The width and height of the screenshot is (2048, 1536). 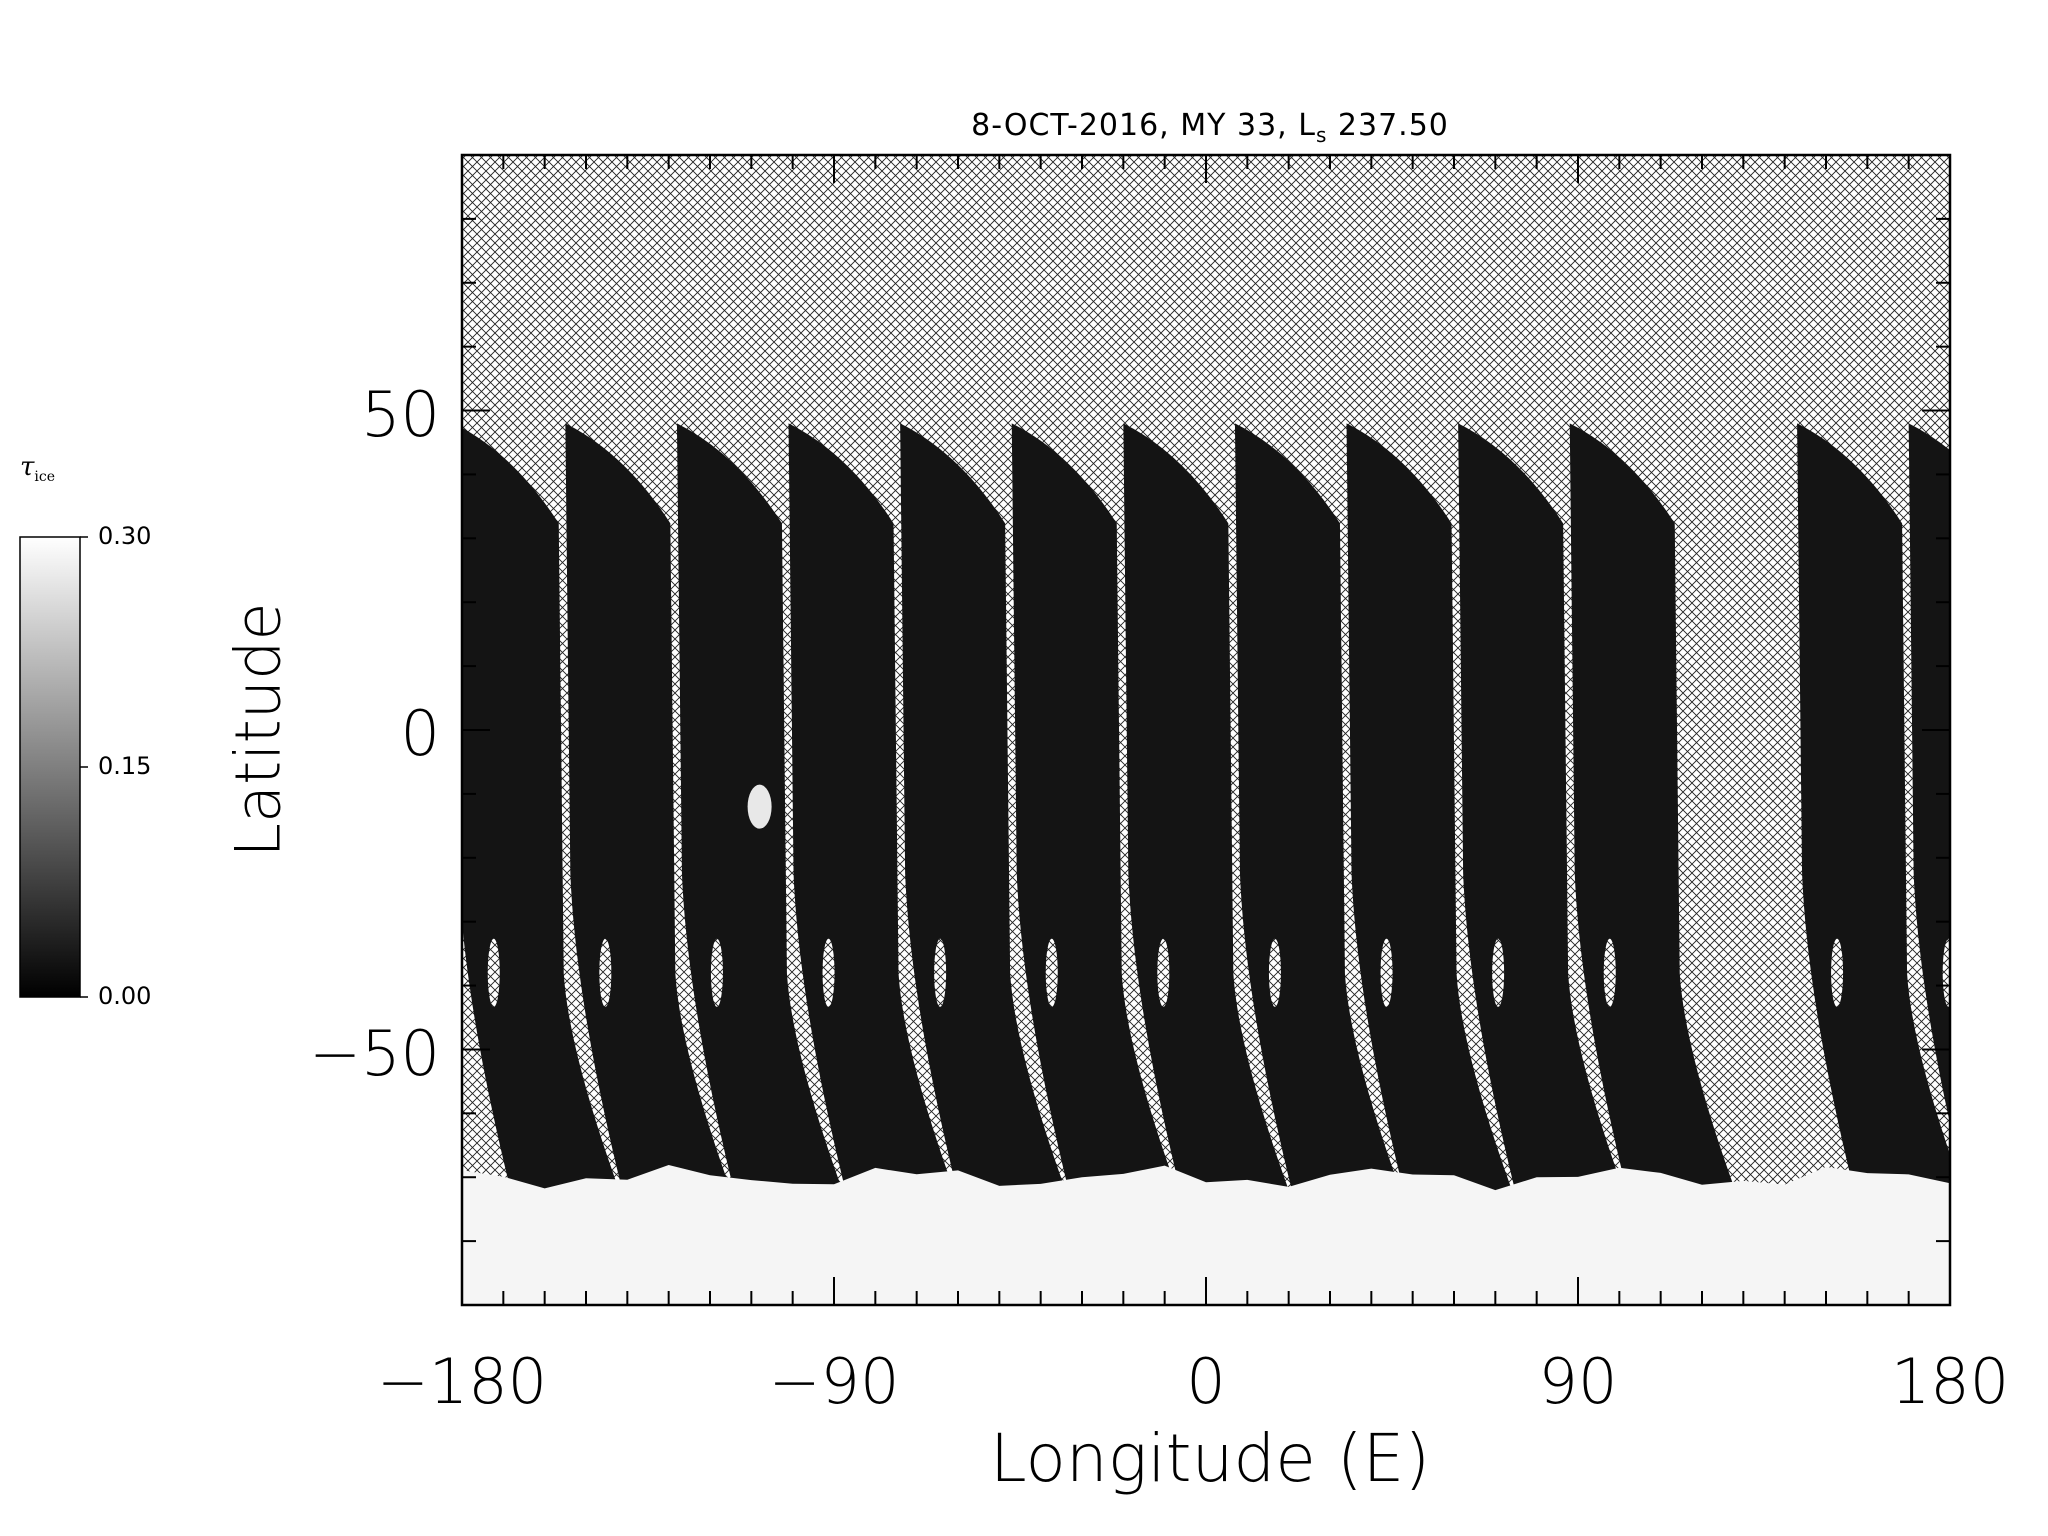 What do you see at coordinates (125, 766) in the screenshot?
I see `colorbar-tick-label: 0.15` at bounding box center [125, 766].